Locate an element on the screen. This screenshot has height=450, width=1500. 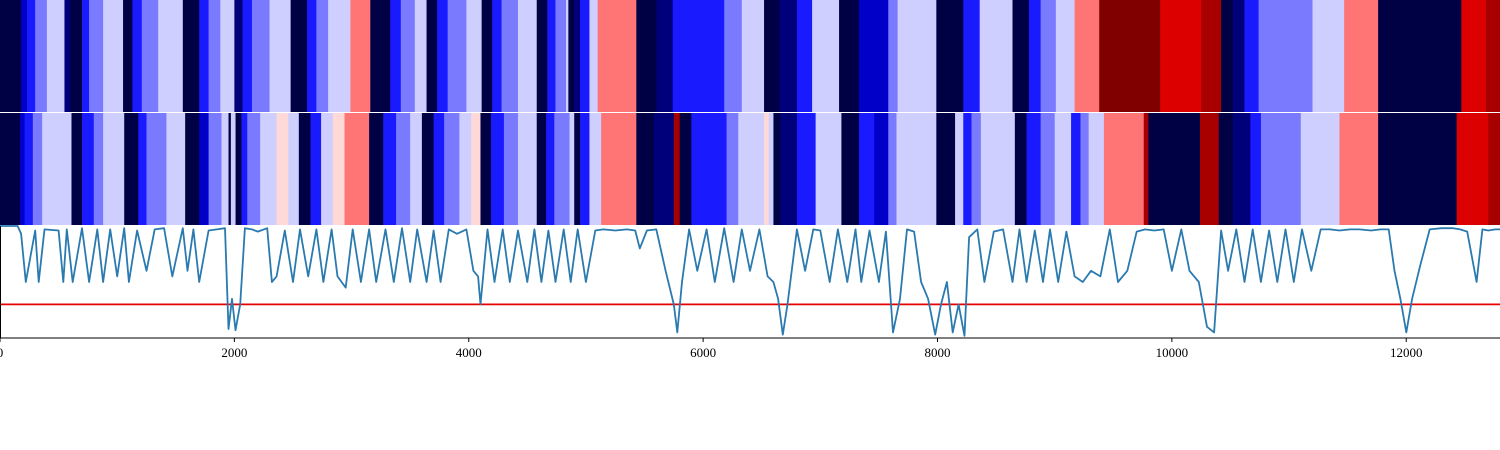
x-tick-label: 6000 is located at coordinates (703, 352).